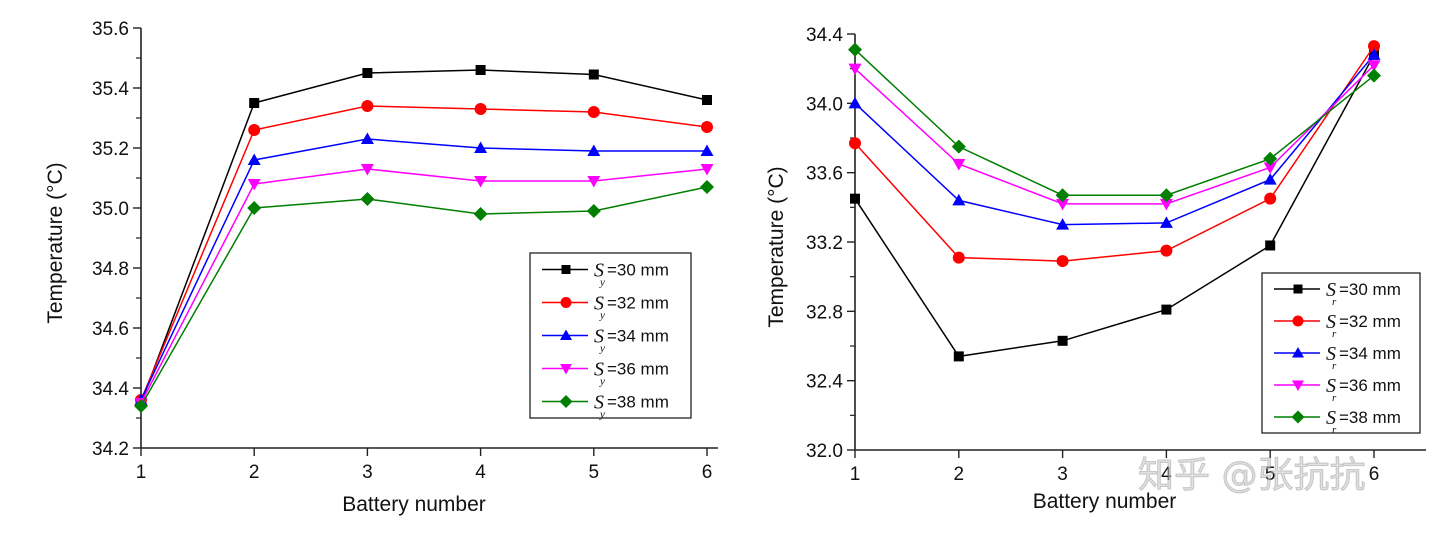  I want to click on y-tick-label: 32.8, so click(824, 312).